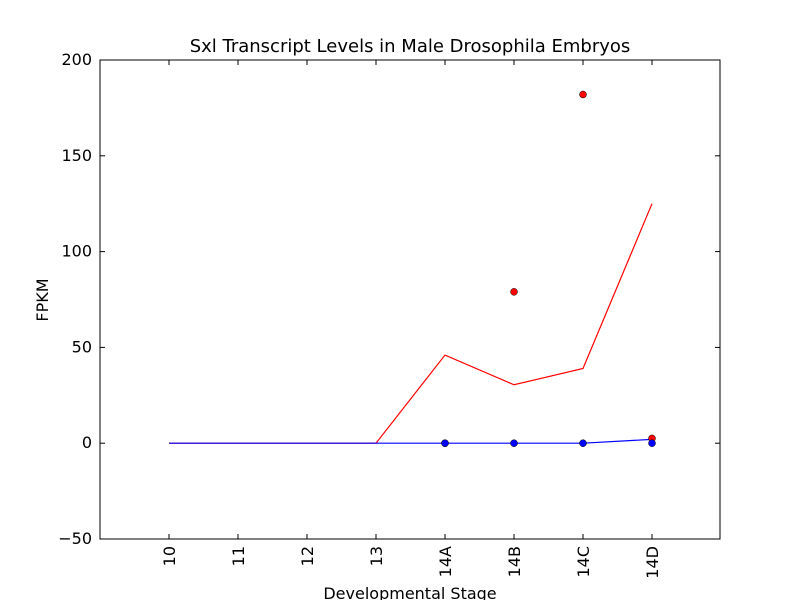  Describe the element at coordinates (76, 251) in the screenshot. I see `y-tick-label: 100` at that location.